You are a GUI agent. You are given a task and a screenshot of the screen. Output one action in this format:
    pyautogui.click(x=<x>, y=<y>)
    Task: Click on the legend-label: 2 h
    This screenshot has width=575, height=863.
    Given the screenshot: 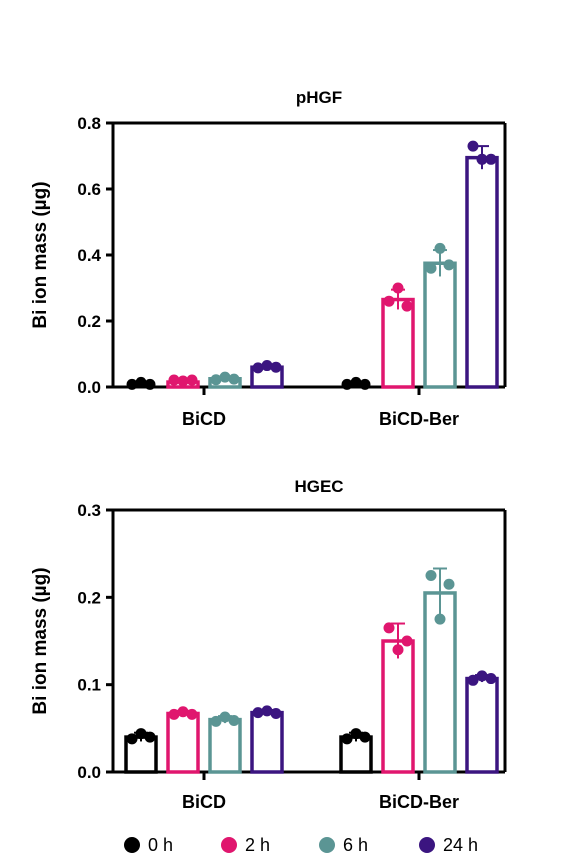 What is the action you would take?
    pyautogui.click(x=257, y=845)
    